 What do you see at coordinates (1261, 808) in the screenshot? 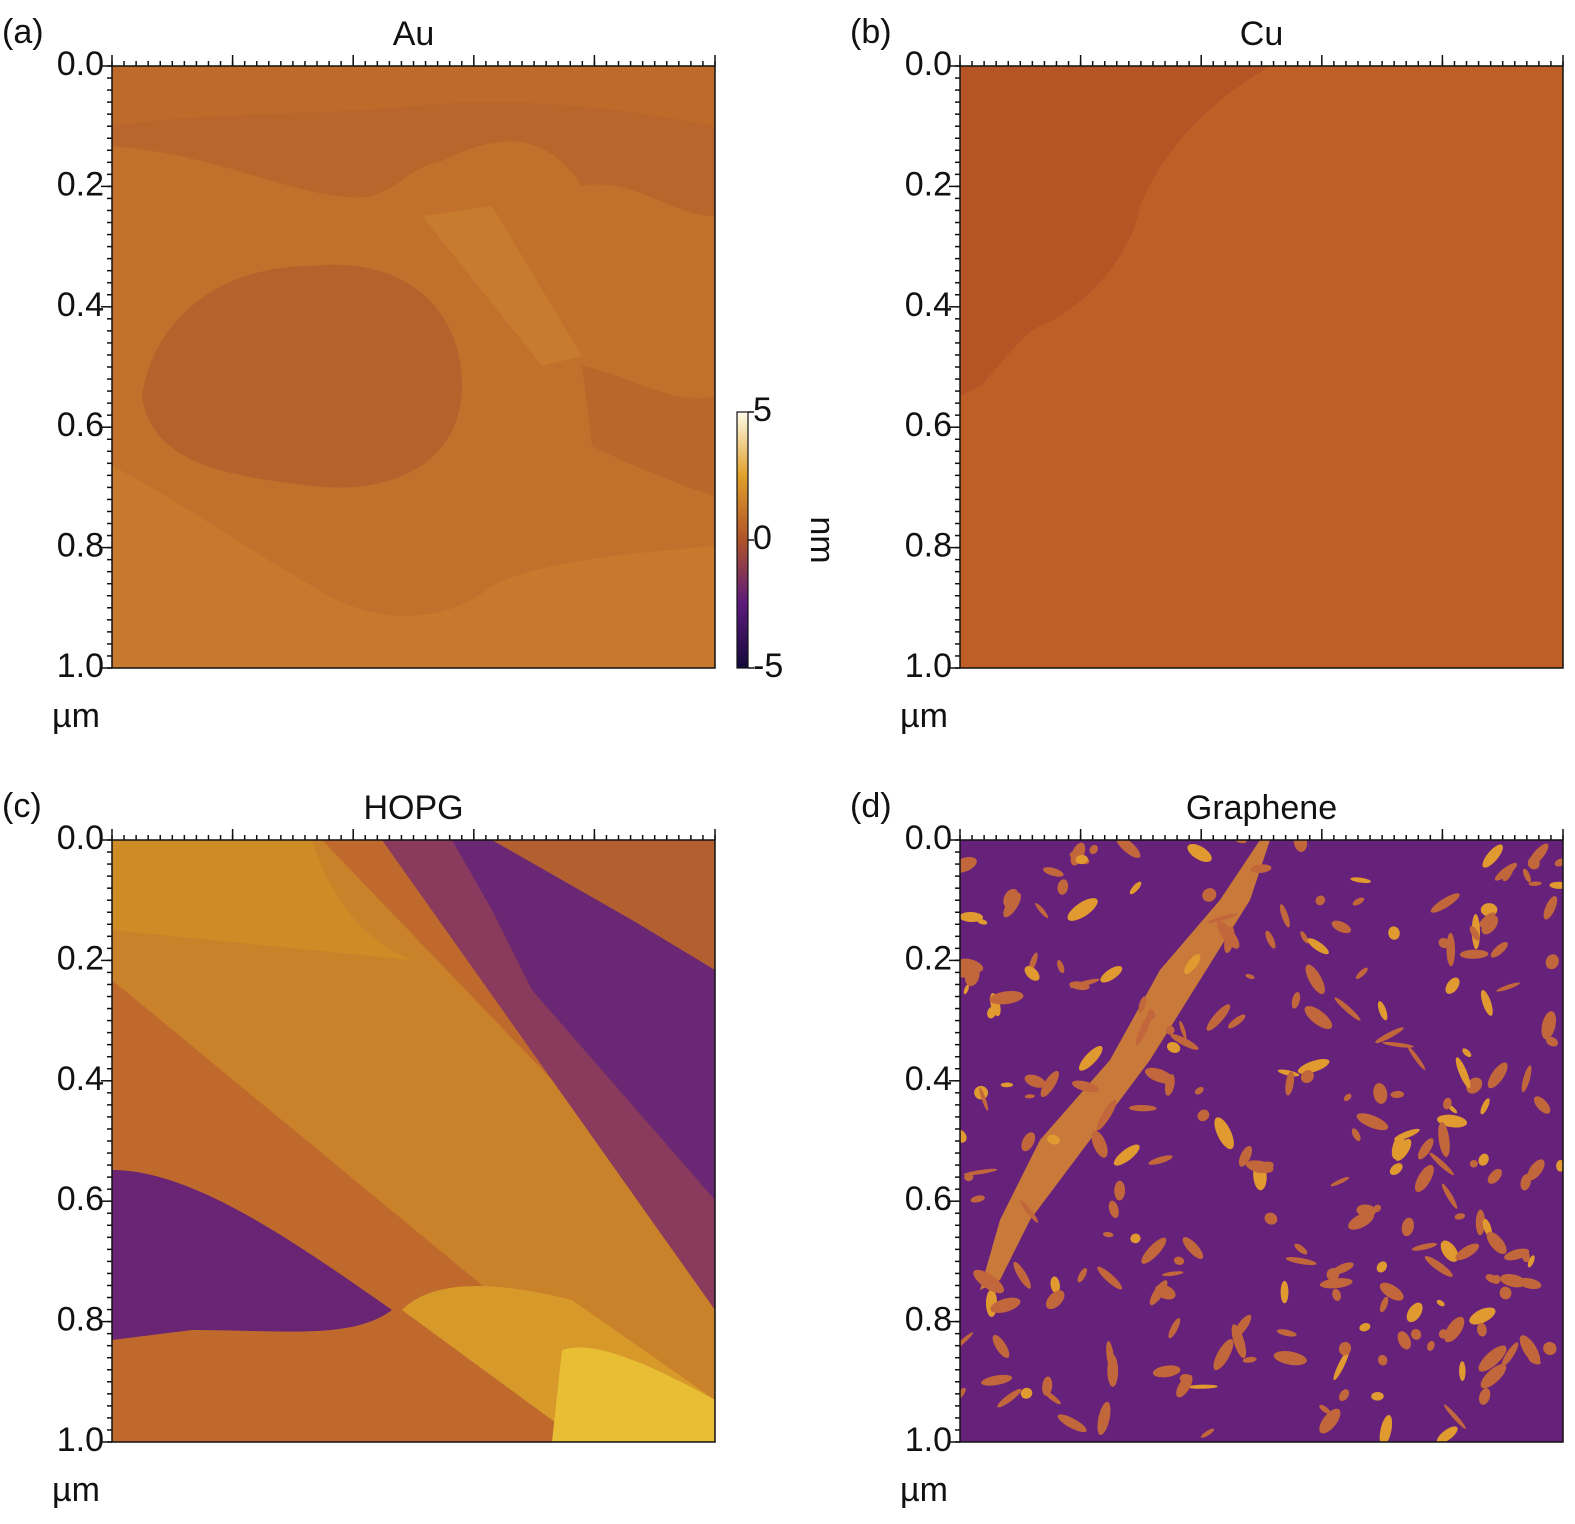
I see `panel-title: Graphene` at bounding box center [1261, 808].